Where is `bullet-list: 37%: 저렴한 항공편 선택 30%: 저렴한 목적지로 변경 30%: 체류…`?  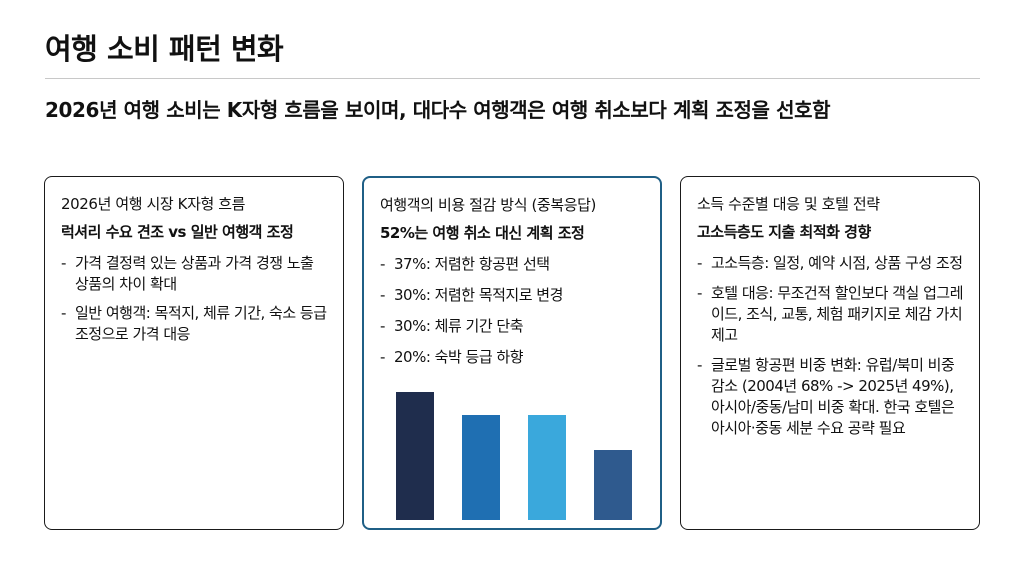 bullet-list: 37%: 저렴한 항공편 선택 30%: 저렴한 목적지로 변경 30%: 체류… is located at coordinates (513, 311).